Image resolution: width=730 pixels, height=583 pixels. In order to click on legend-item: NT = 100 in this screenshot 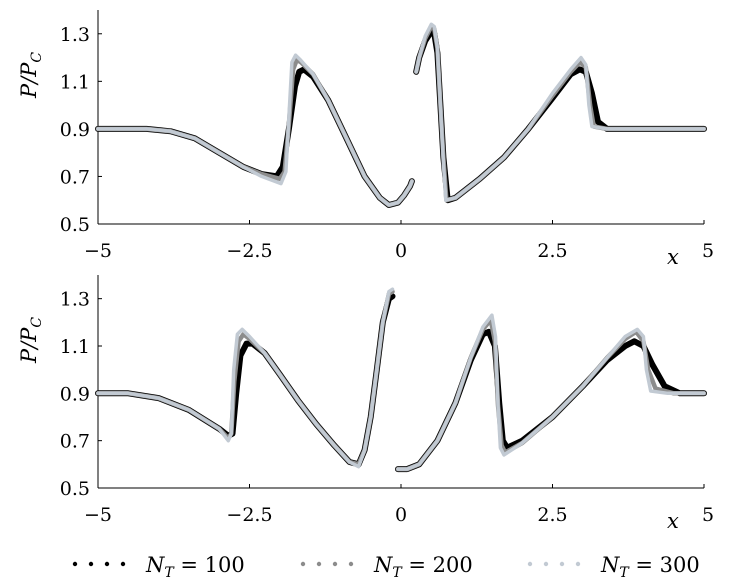, I will do `click(158, 567)`.